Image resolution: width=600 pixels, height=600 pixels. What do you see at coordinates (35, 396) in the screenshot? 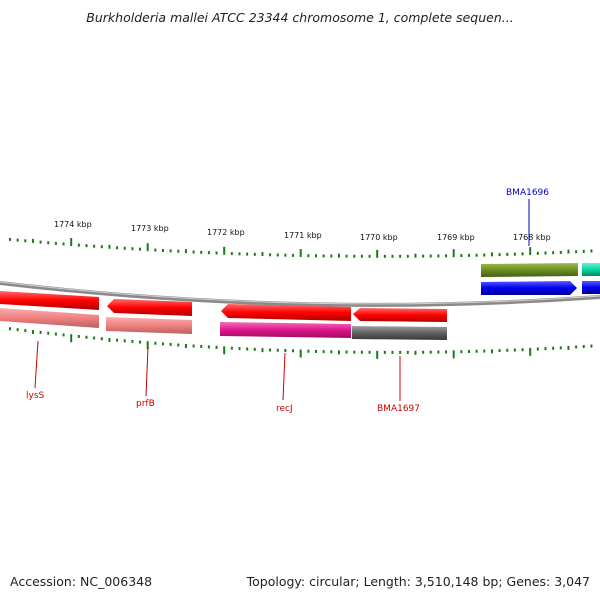
I see `gene-label-lyss: lysS` at bounding box center [35, 396].